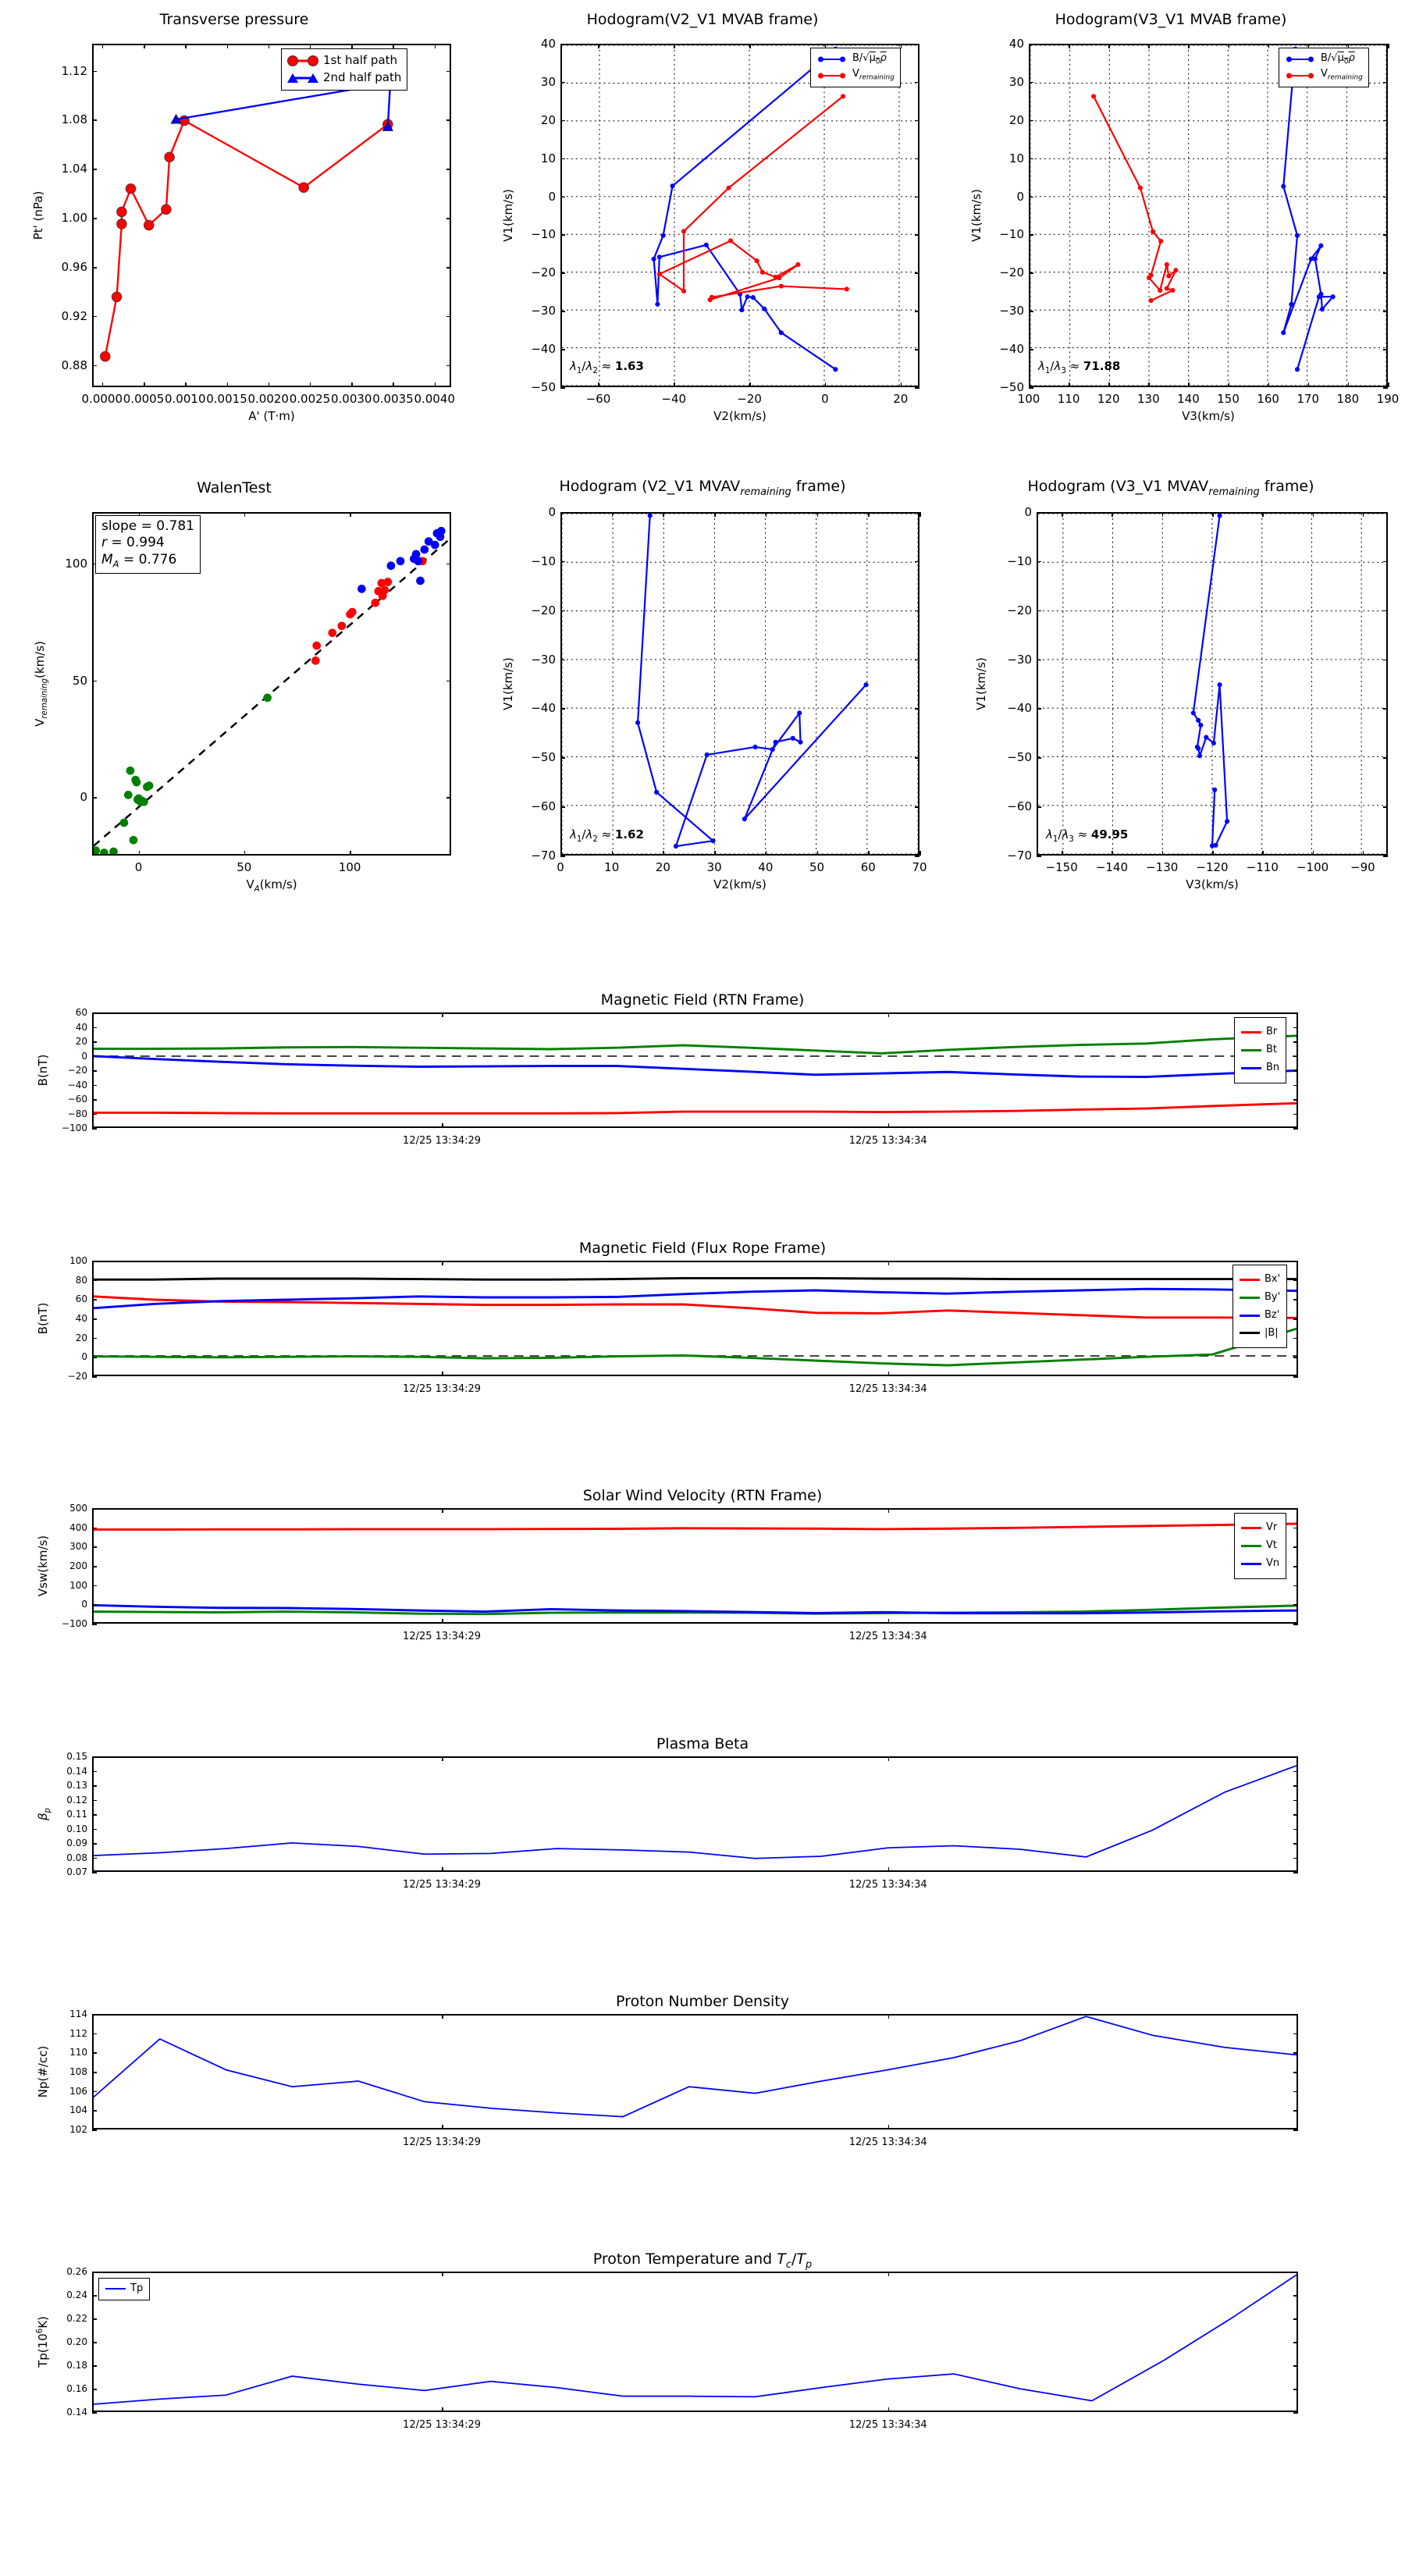 This screenshot has height=2576, width=1405. What do you see at coordinates (81, 1299) in the screenshot?
I see `b_fr-ylabel-4: 60` at bounding box center [81, 1299].